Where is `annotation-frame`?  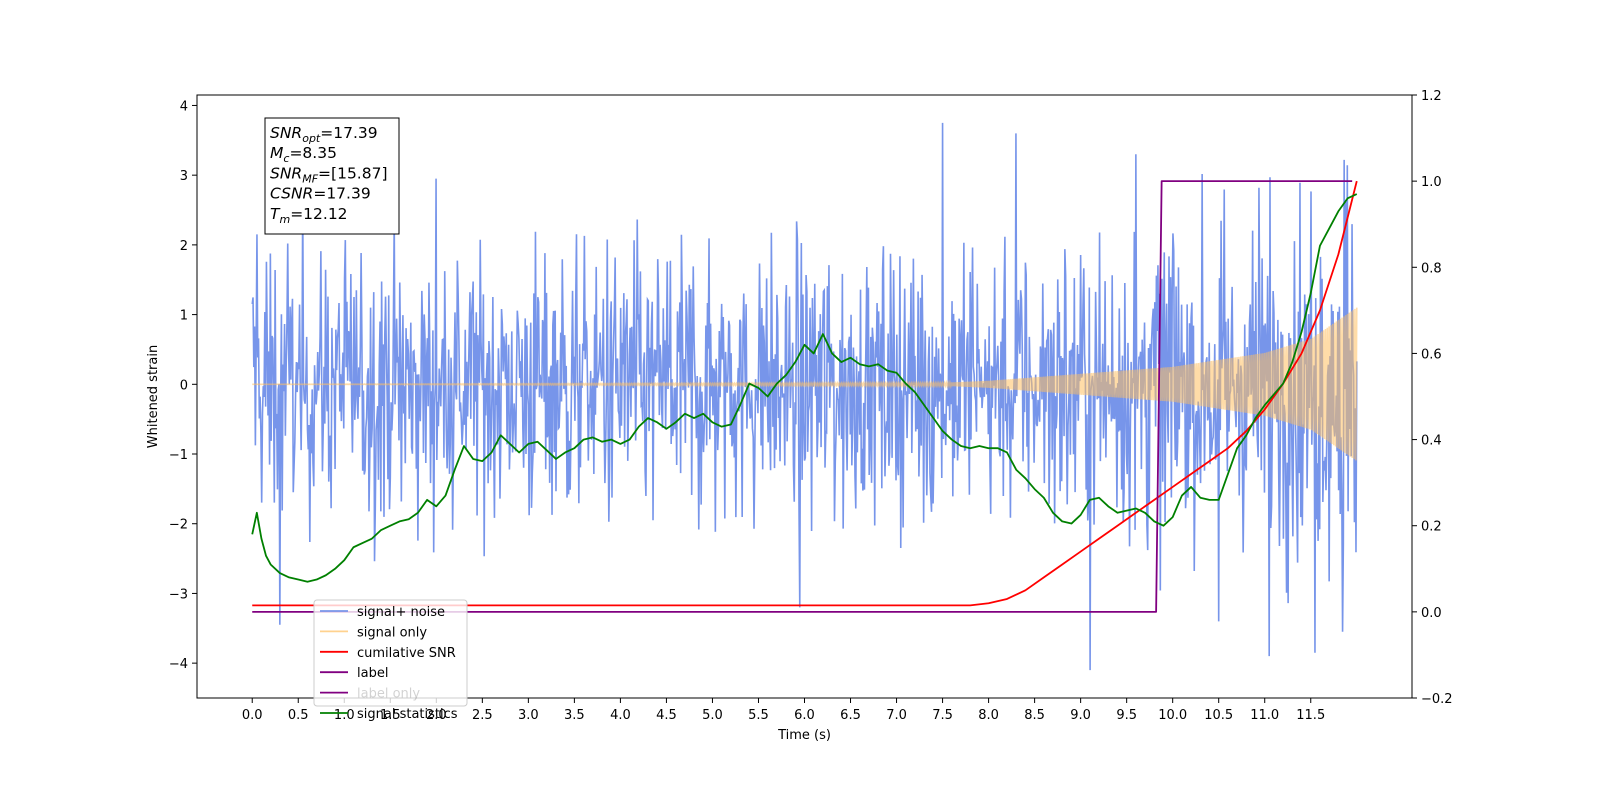
annotation-frame is located at coordinates (332, 176).